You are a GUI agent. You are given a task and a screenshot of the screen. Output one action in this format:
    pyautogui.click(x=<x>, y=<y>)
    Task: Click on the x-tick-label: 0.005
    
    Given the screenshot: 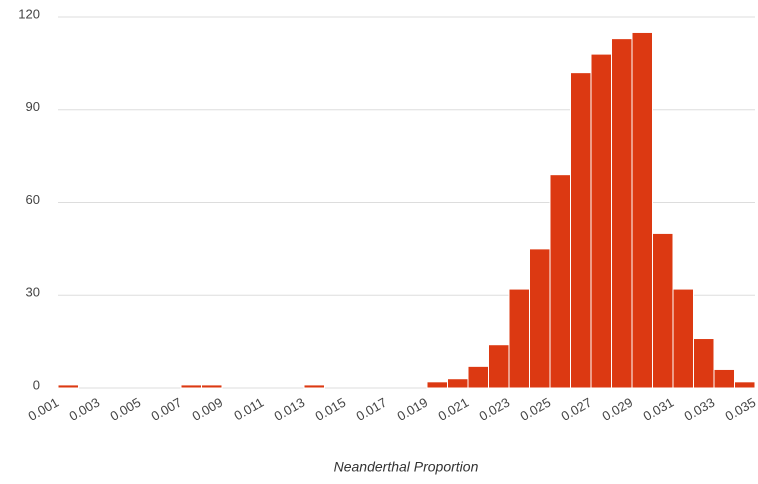 What is the action you would take?
    pyautogui.click(x=126, y=409)
    